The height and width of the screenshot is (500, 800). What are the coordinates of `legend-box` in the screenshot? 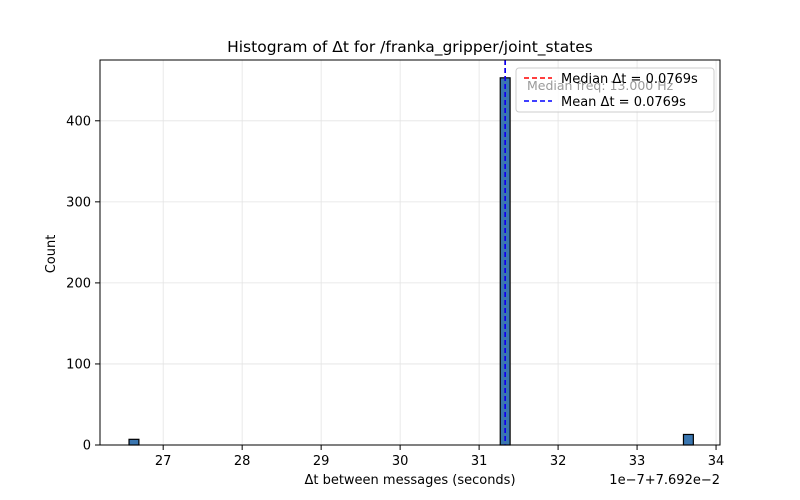 It's located at (615, 90).